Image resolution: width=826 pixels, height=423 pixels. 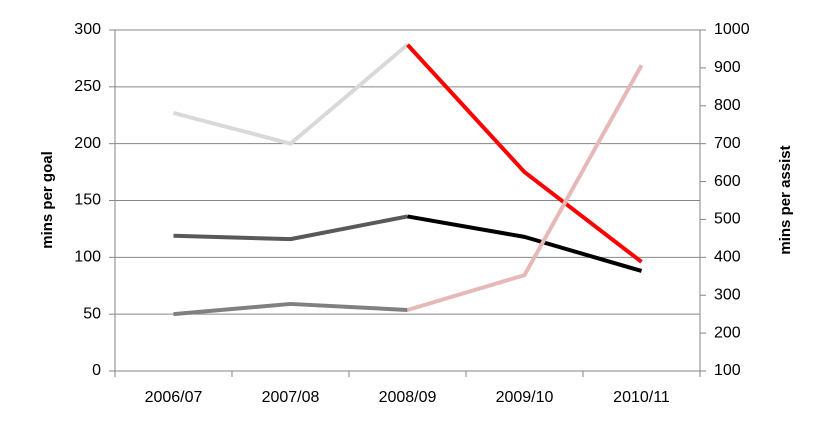 What do you see at coordinates (727, 332) in the screenshot?
I see `y2-tick-label: 200` at bounding box center [727, 332].